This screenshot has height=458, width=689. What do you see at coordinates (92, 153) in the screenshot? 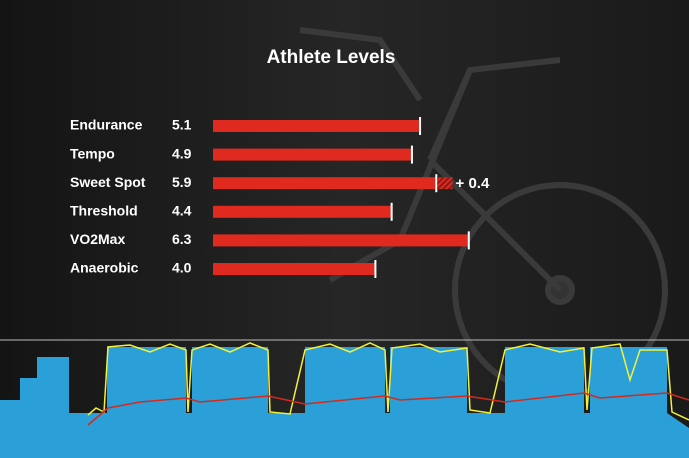
I see `category-label: Tempo` at bounding box center [92, 153].